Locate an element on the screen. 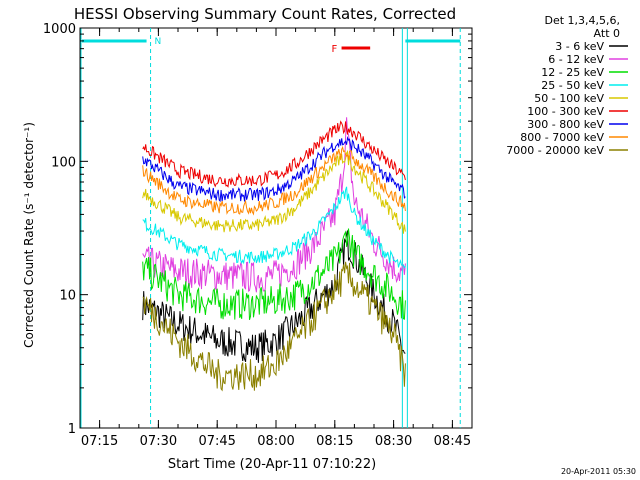 Image resolution: width=640 pixels, height=480 pixels. x-tick-label: 07:15 is located at coordinates (99, 441).